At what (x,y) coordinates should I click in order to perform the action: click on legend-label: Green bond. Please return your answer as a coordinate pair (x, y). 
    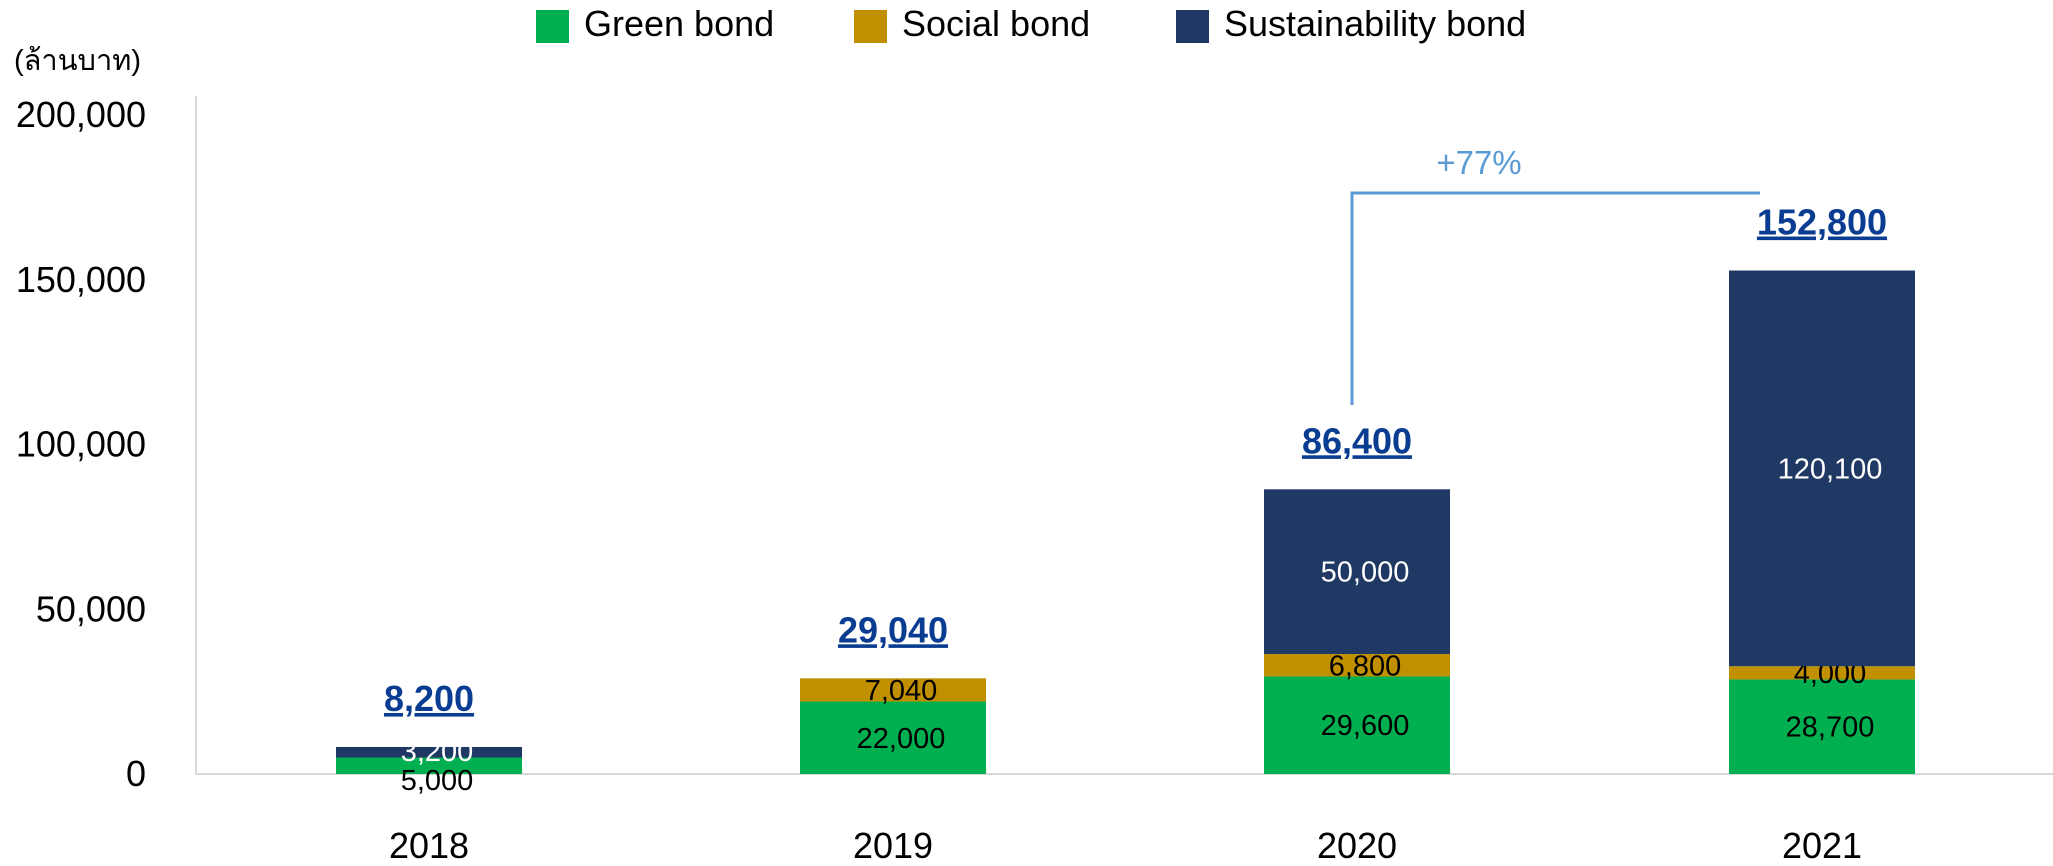
    Looking at the image, I should click on (679, 23).